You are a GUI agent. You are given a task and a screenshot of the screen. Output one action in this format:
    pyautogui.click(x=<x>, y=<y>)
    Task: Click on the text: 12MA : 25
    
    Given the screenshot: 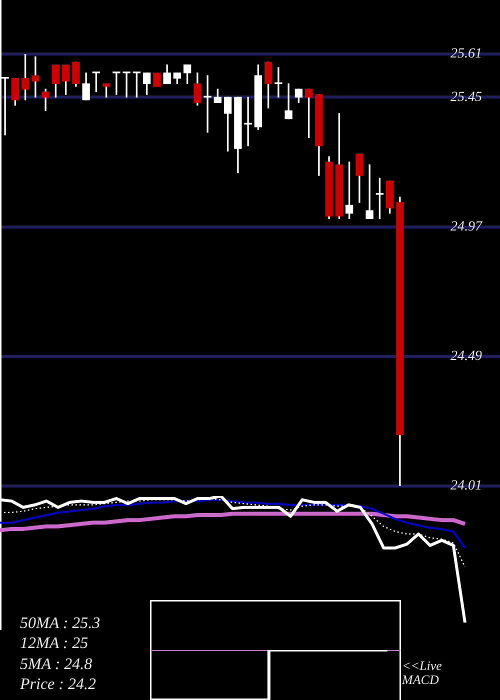 What is the action you would take?
    pyautogui.click(x=54, y=644)
    